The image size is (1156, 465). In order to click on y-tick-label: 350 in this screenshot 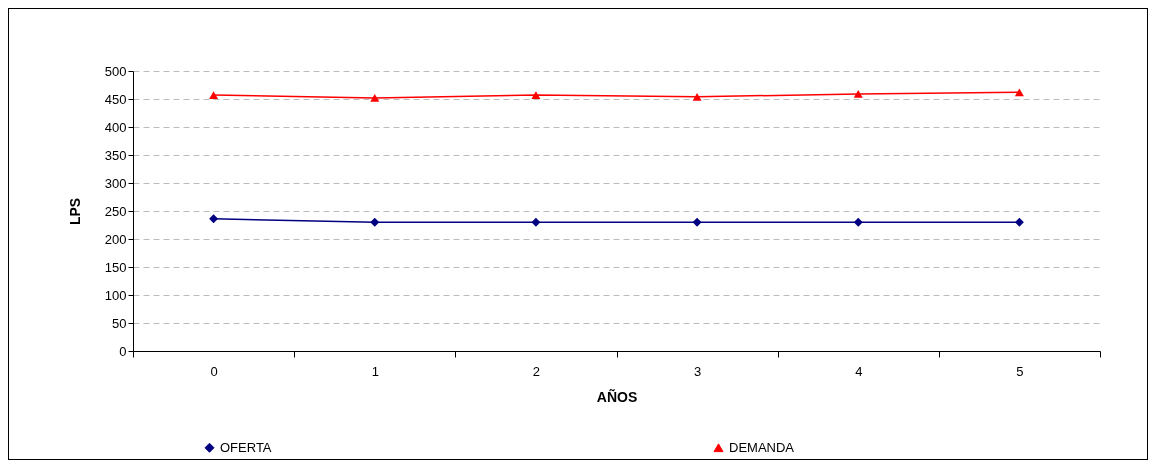, I will do `click(115, 155)`.